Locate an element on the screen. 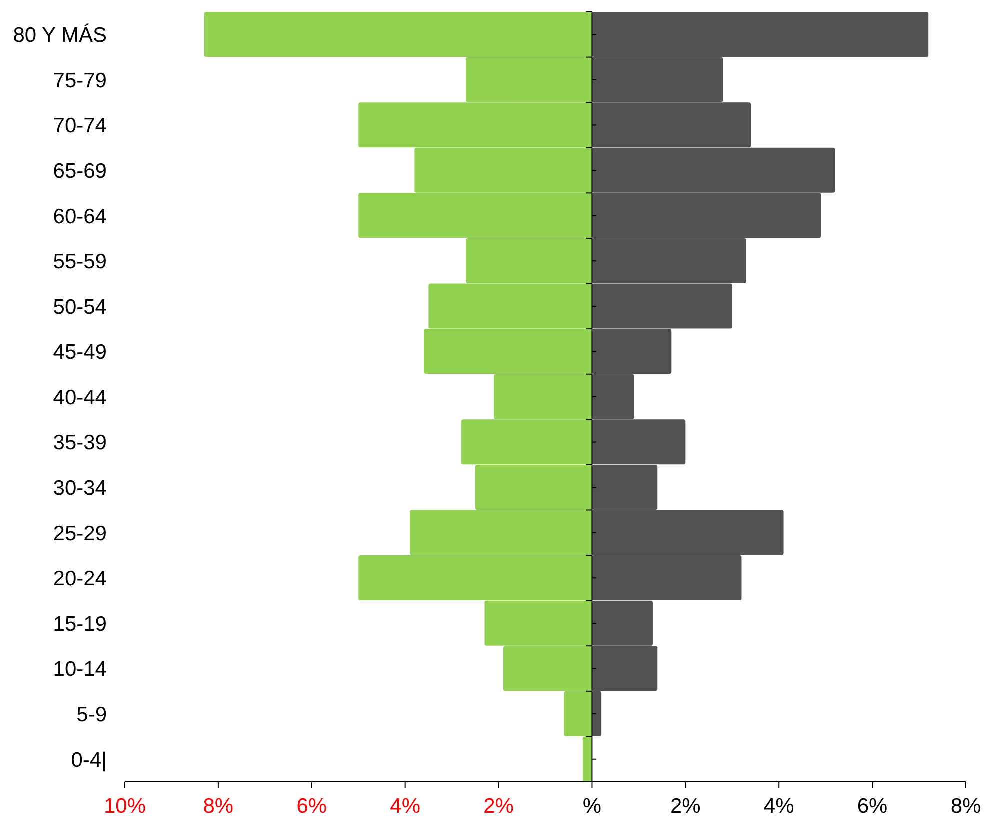 The image size is (984, 818). y-tick-label: 30-34 is located at coordinates (80, 488).